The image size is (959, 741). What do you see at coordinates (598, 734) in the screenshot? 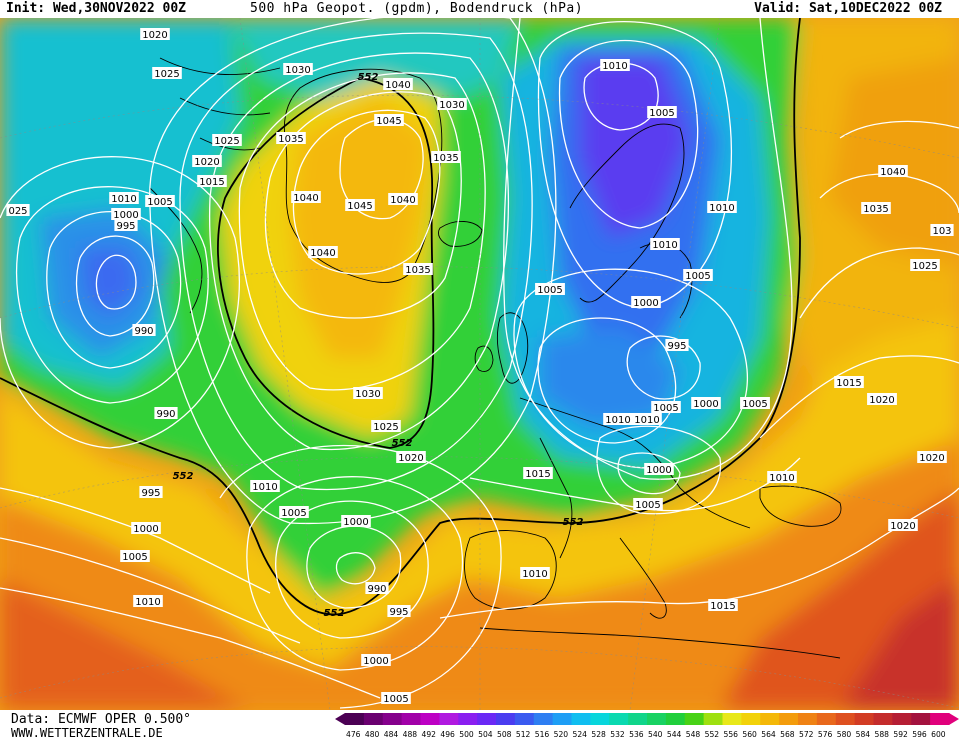
I see `legend-tick-label: 528` at bounding box center [598, 734].